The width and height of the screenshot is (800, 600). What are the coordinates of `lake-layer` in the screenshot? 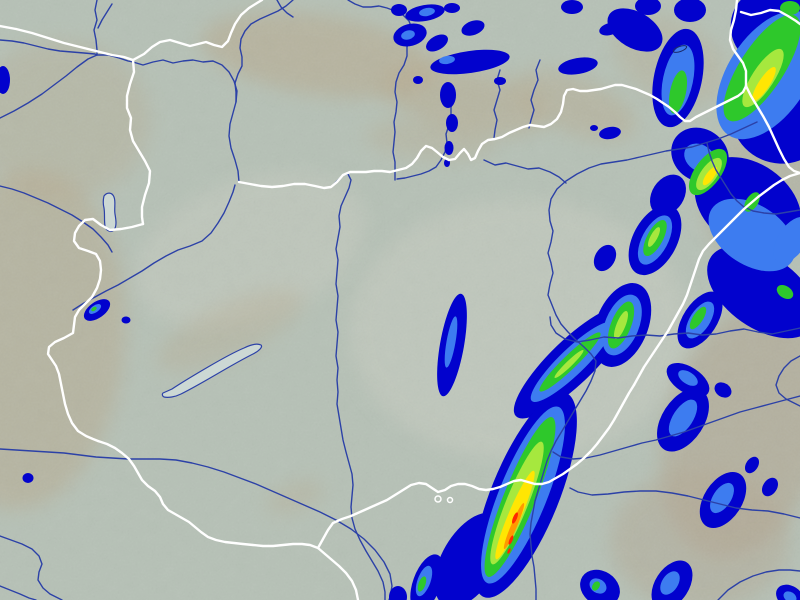 It's located at (182, 295).